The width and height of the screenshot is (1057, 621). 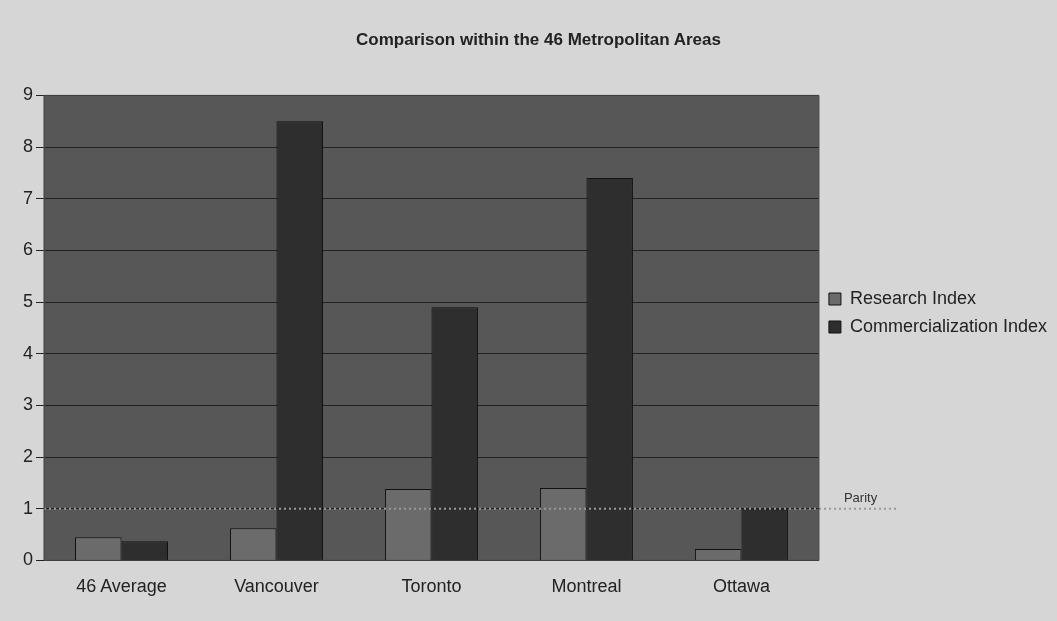 I want to click on x-tick-label: Montreal, so click(x=586, y=586).